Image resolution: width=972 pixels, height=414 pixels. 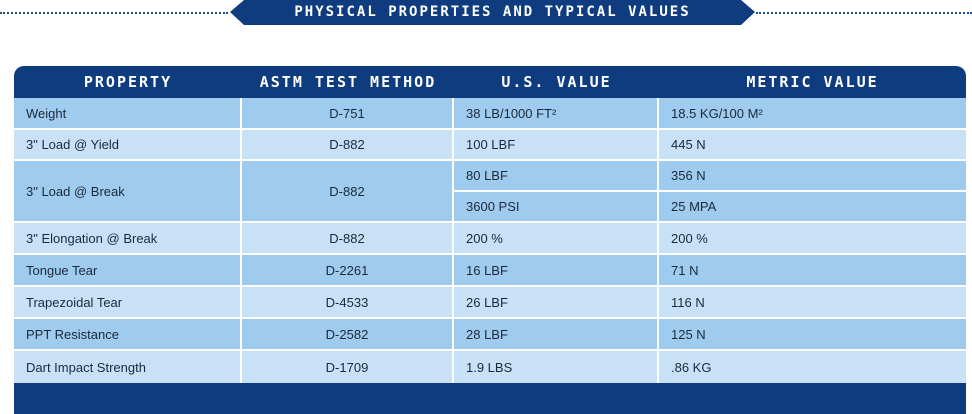 What do you see at coordinates (348, 335) in the screenshot?
I see `table-cell-method: D-2582` at bounding box center [348, 335].